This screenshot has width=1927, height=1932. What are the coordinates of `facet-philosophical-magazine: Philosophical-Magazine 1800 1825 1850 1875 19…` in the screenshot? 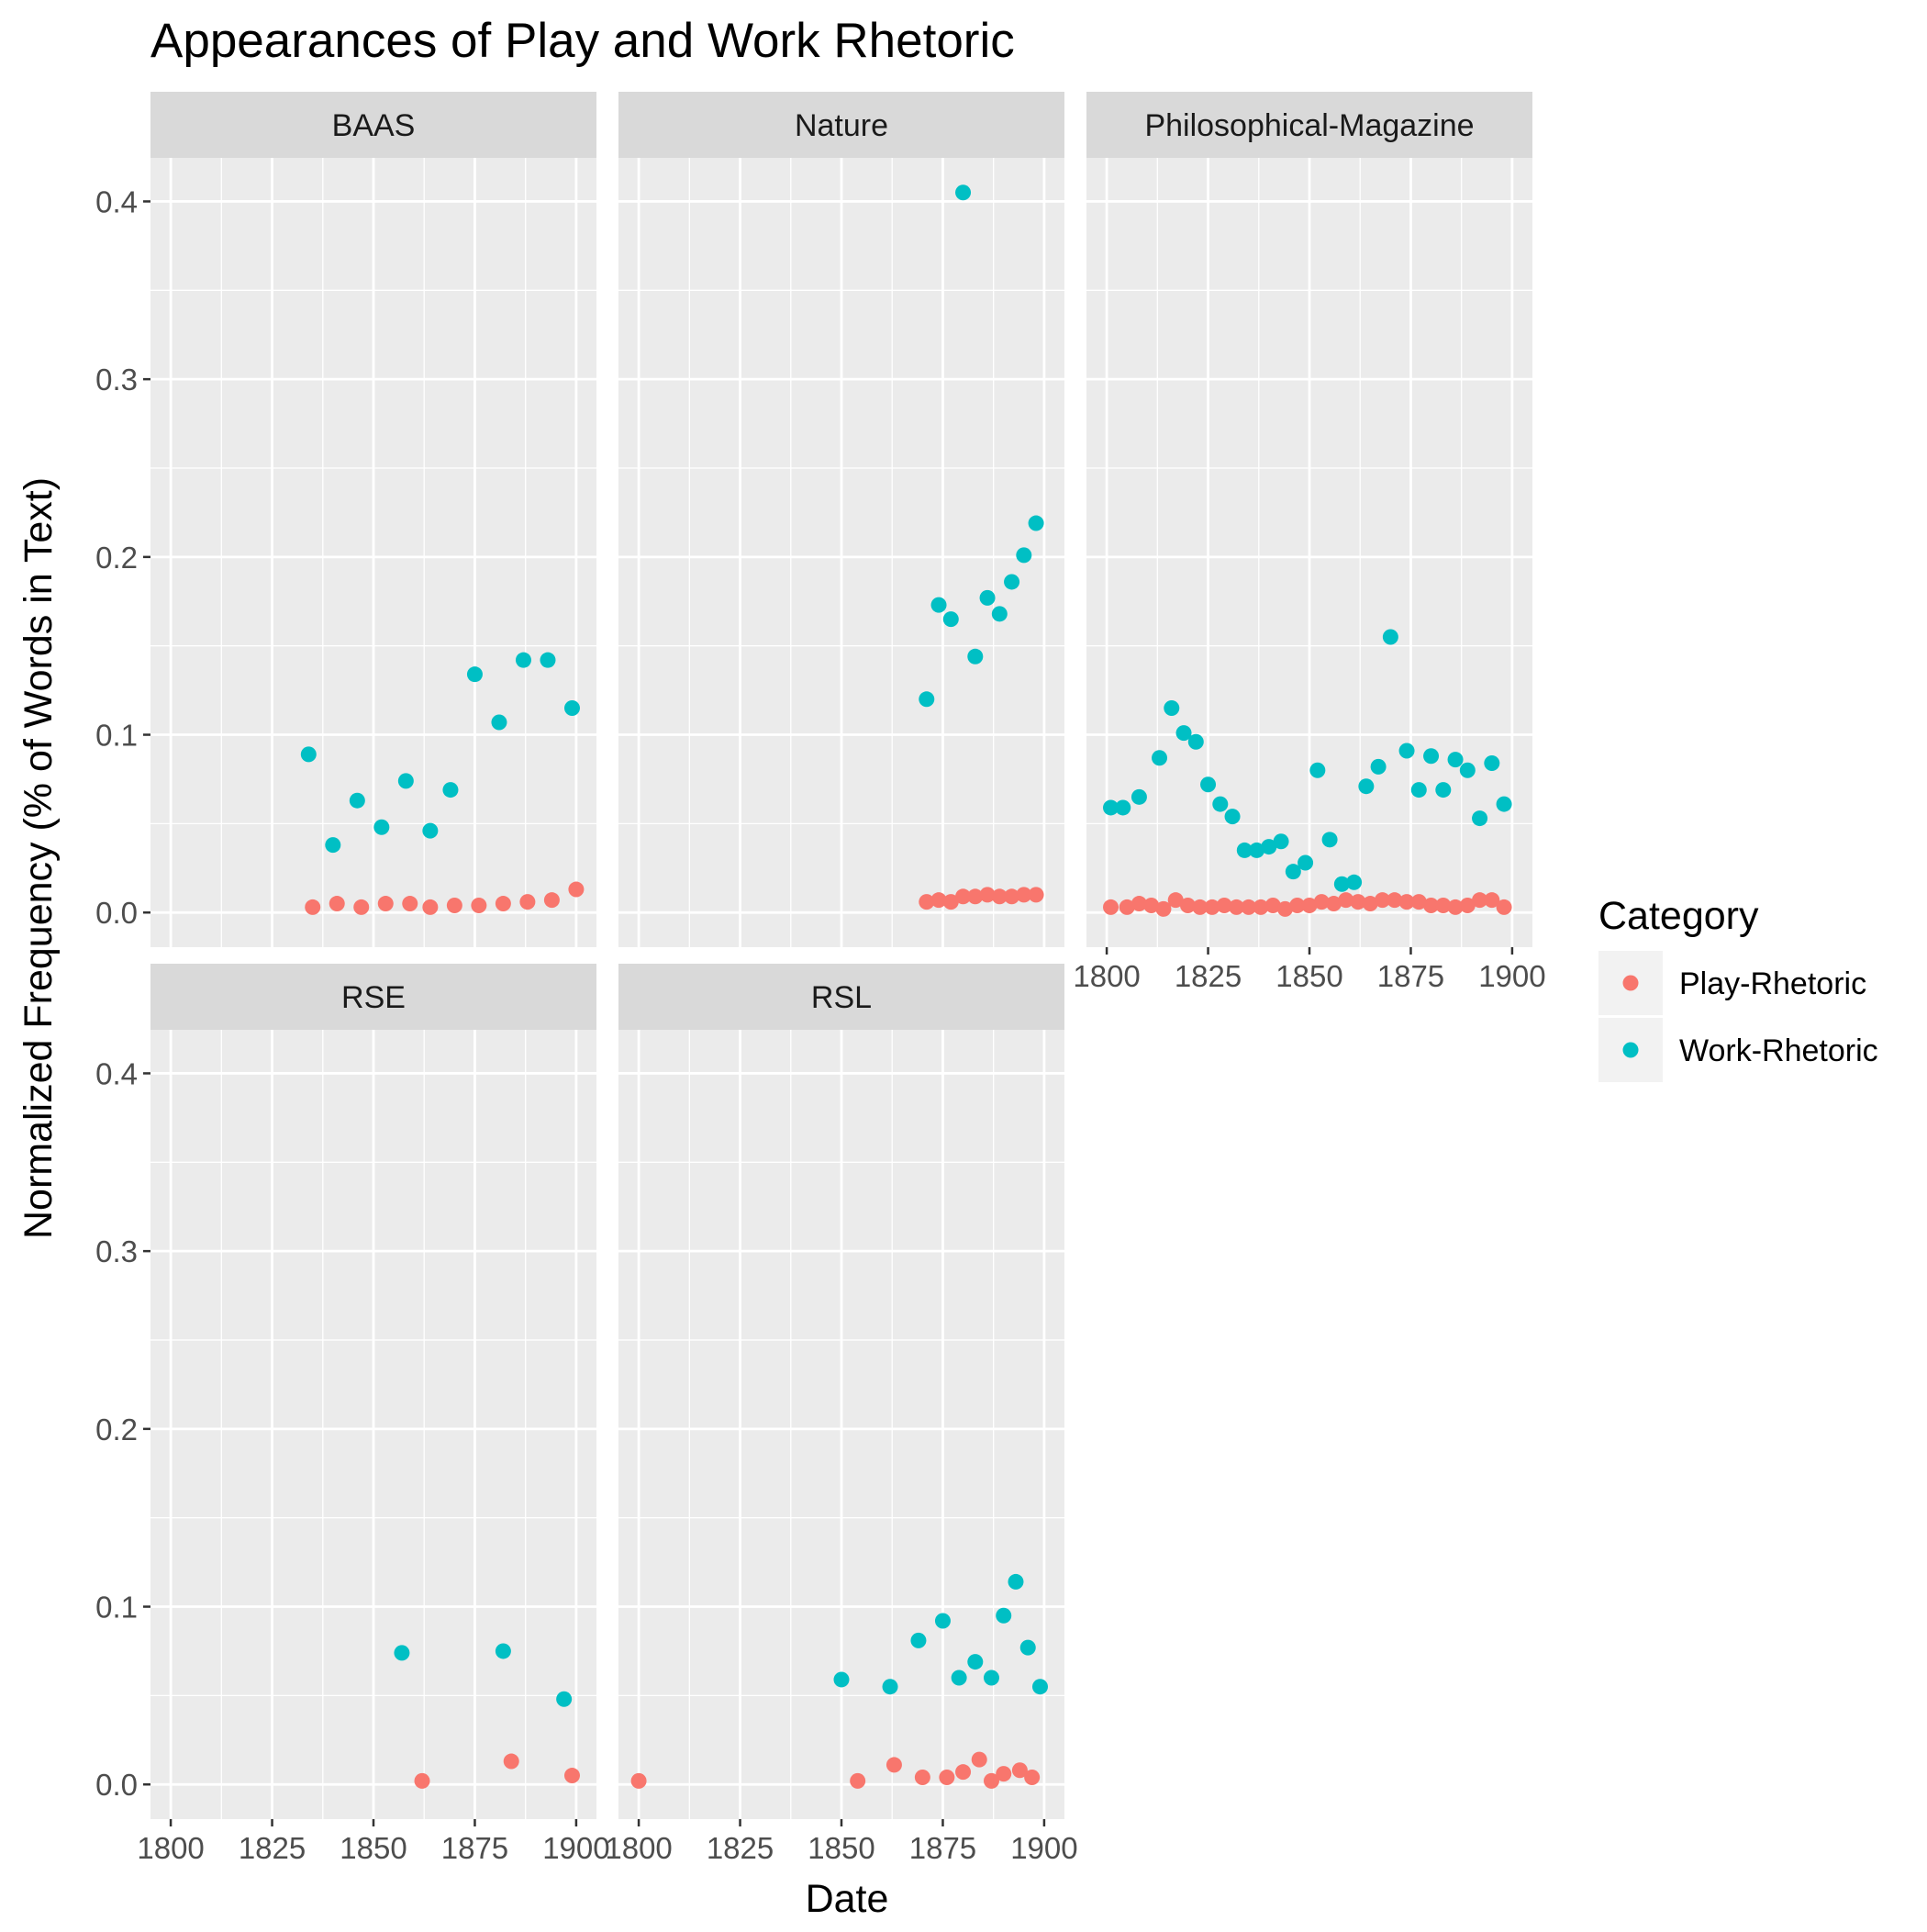 It's located at (1309, 542).